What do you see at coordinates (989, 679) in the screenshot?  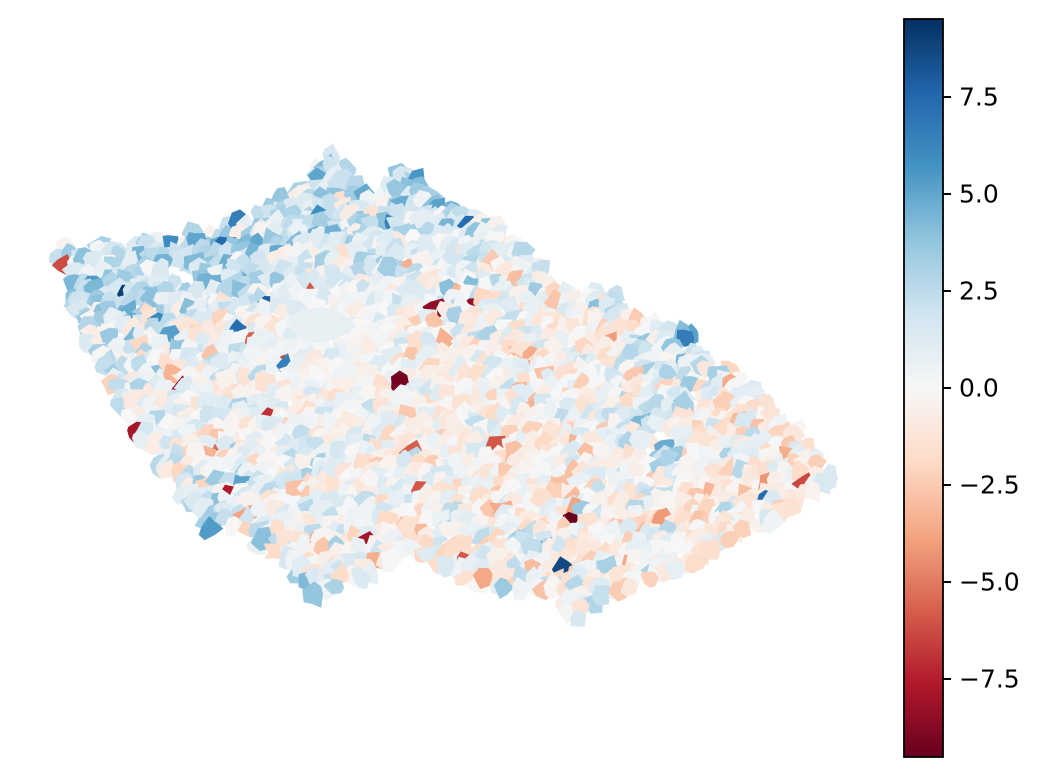 I see `colorbar-tick-label: −7.5` at bounding box center [989, 679].